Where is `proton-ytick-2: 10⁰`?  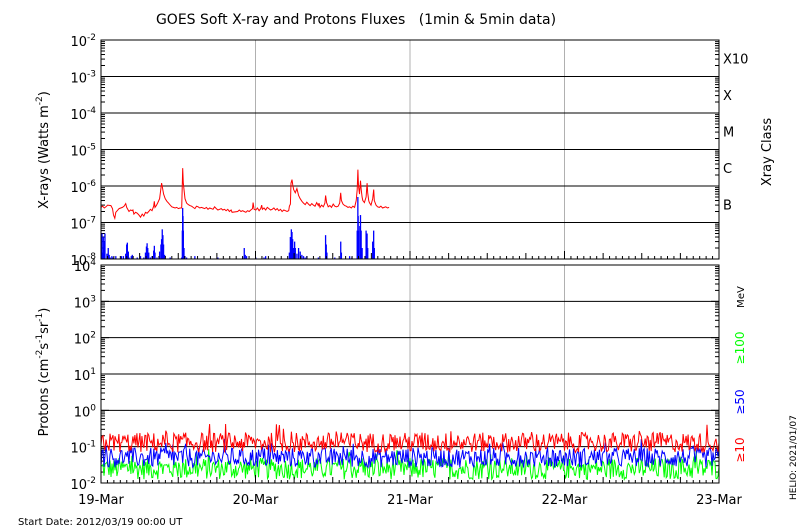
proton-ytick-2: 10⁰ is located at coordinates (85, 411).